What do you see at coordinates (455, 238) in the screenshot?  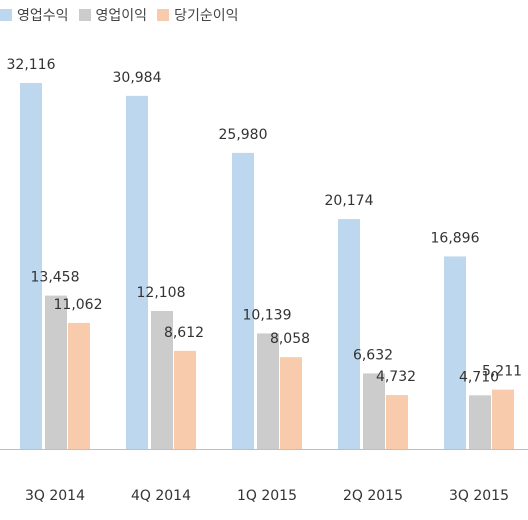 I see `data-label-0-4: 16,896` at bounding box center [455, 238].